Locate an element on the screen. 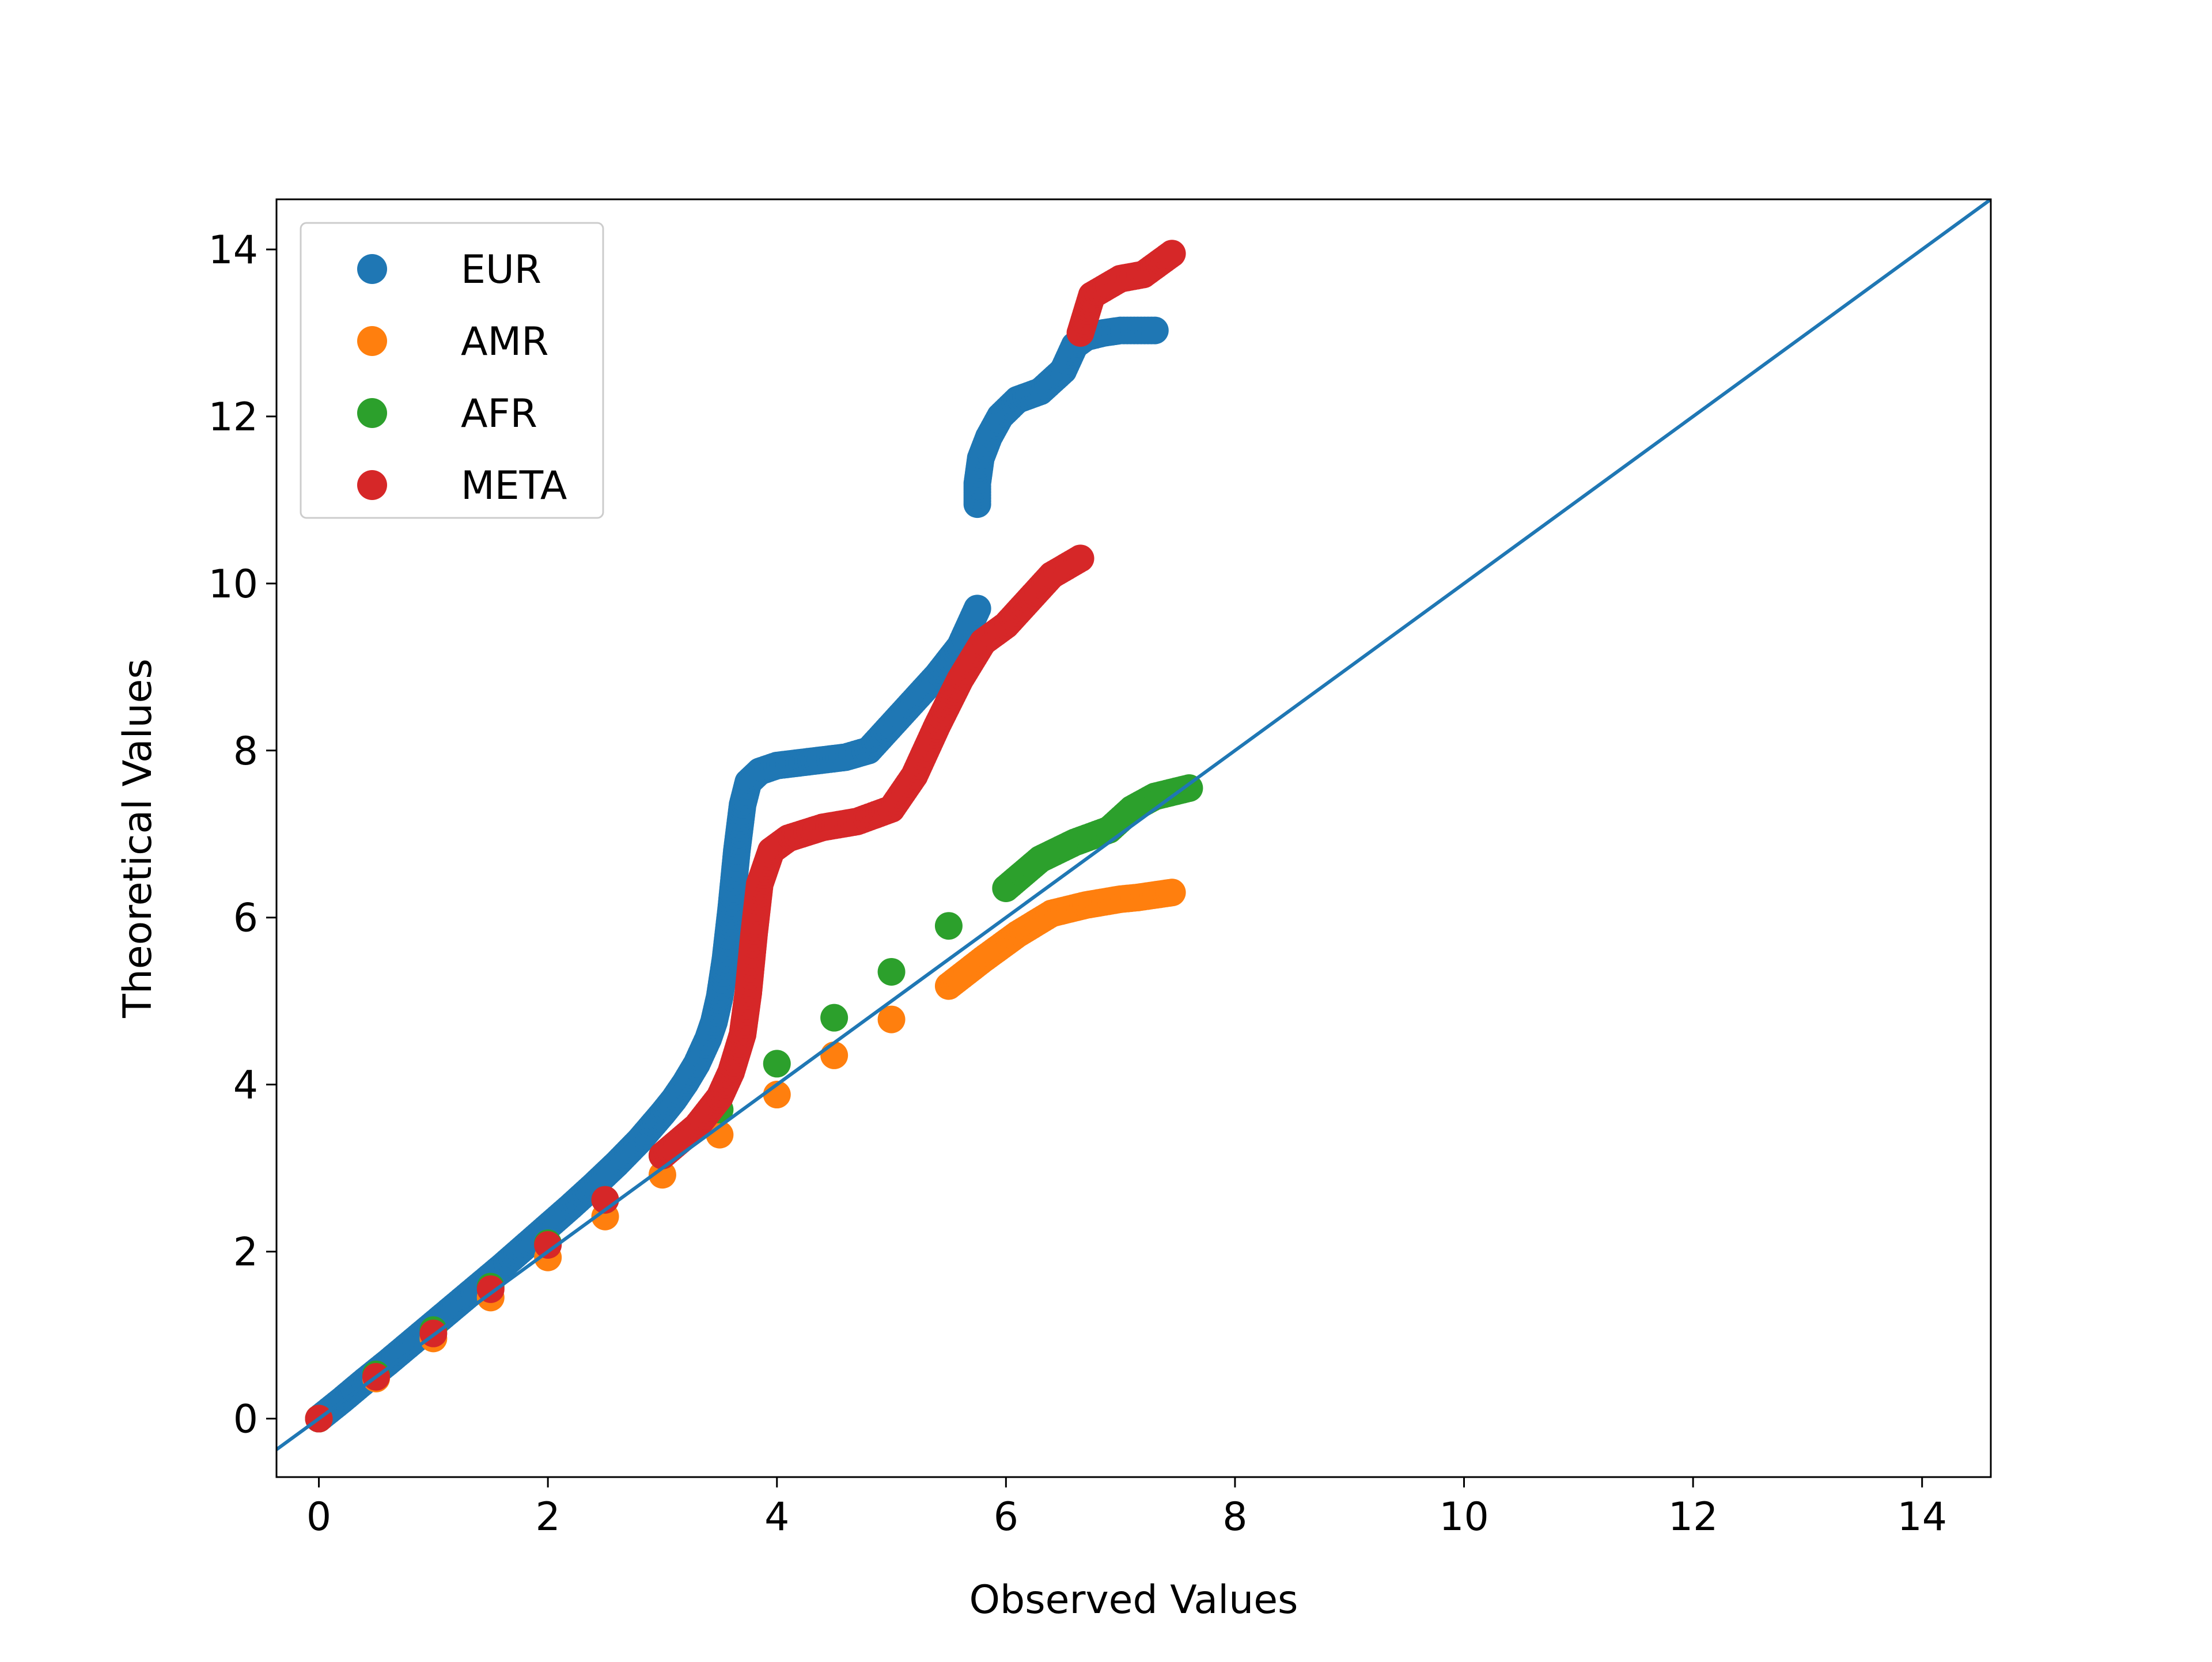 This screenshot has width=2212, height=1662. legend-label: AFR is located at coordinates (499, 414).